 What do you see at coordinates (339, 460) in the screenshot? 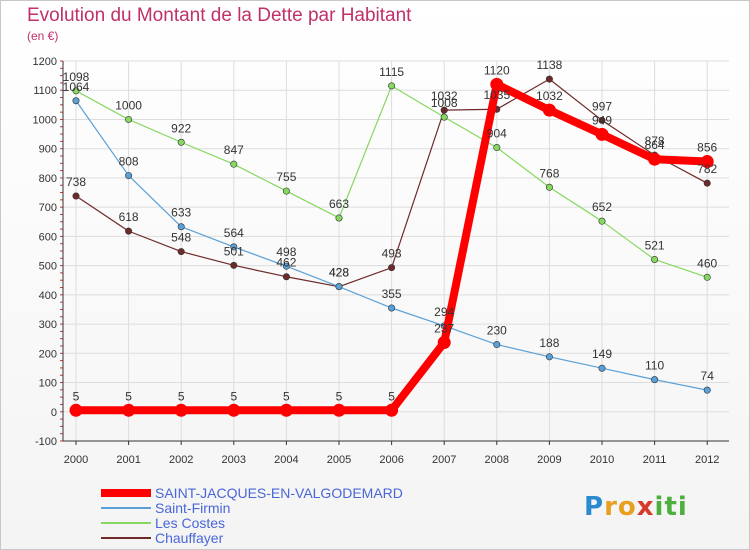
I see `x-tick-label: 2005` at bounding box center [339, 460].